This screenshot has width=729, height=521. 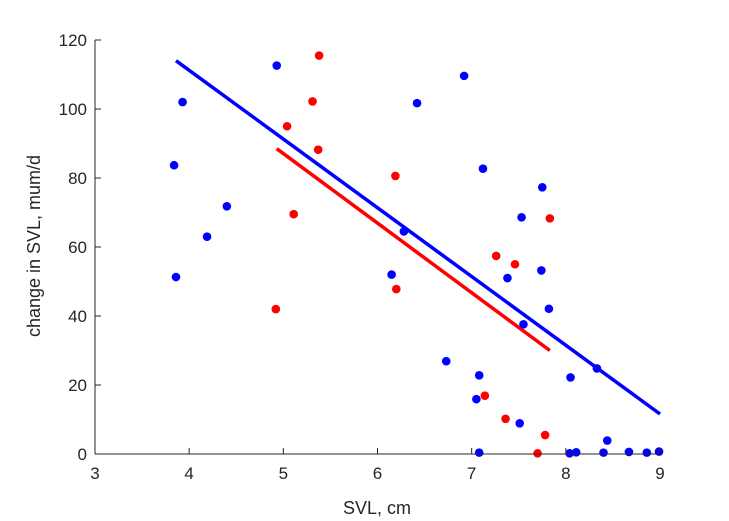 I want to click on y-axis-ticks: 0 20 40 60 80 100 120, so click(x=80, y=247).